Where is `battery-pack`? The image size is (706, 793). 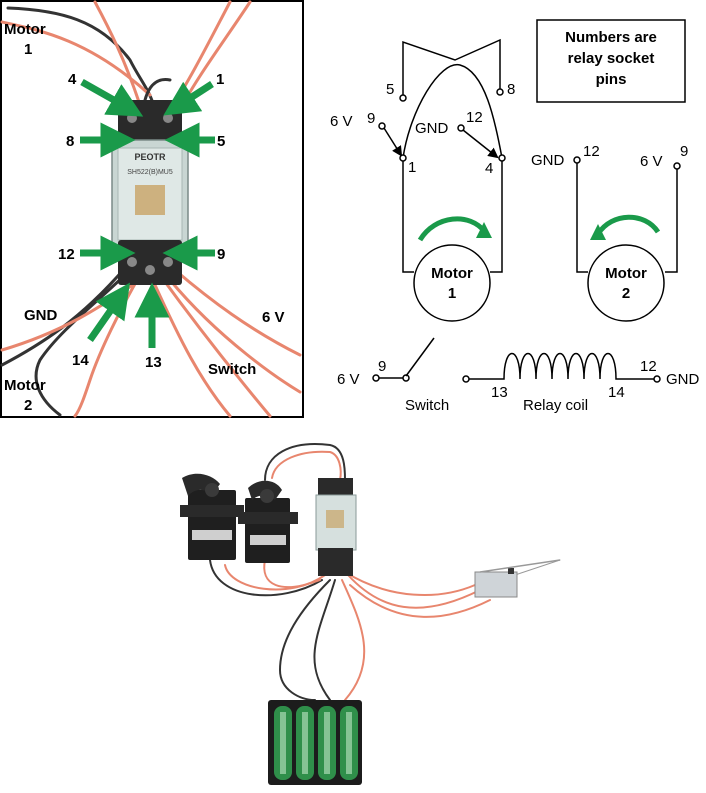
battery-pack is located at coordinates (315, 742).